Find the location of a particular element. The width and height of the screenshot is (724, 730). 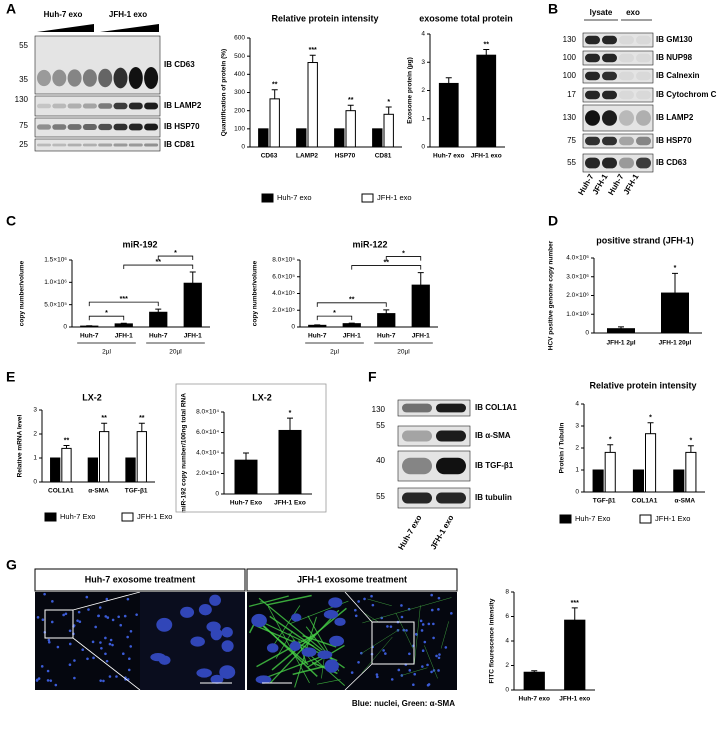

blot-label: IB Cytochrom C is located at coordinates (686, 94).